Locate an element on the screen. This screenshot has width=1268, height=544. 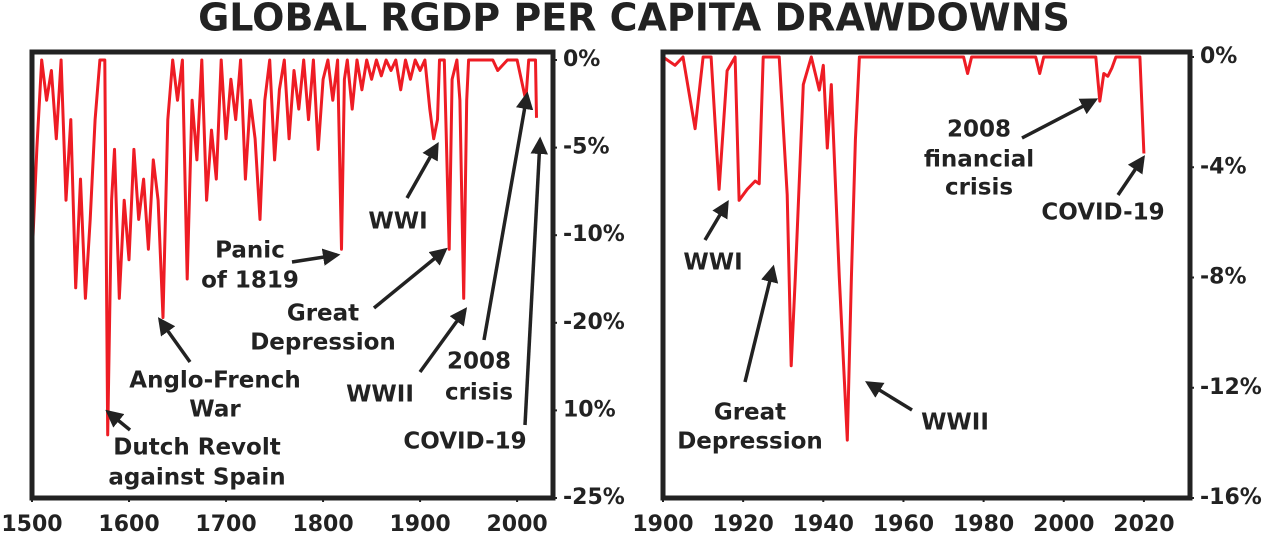
x-tick-label: 1700 is located at coordinates (225, 524).